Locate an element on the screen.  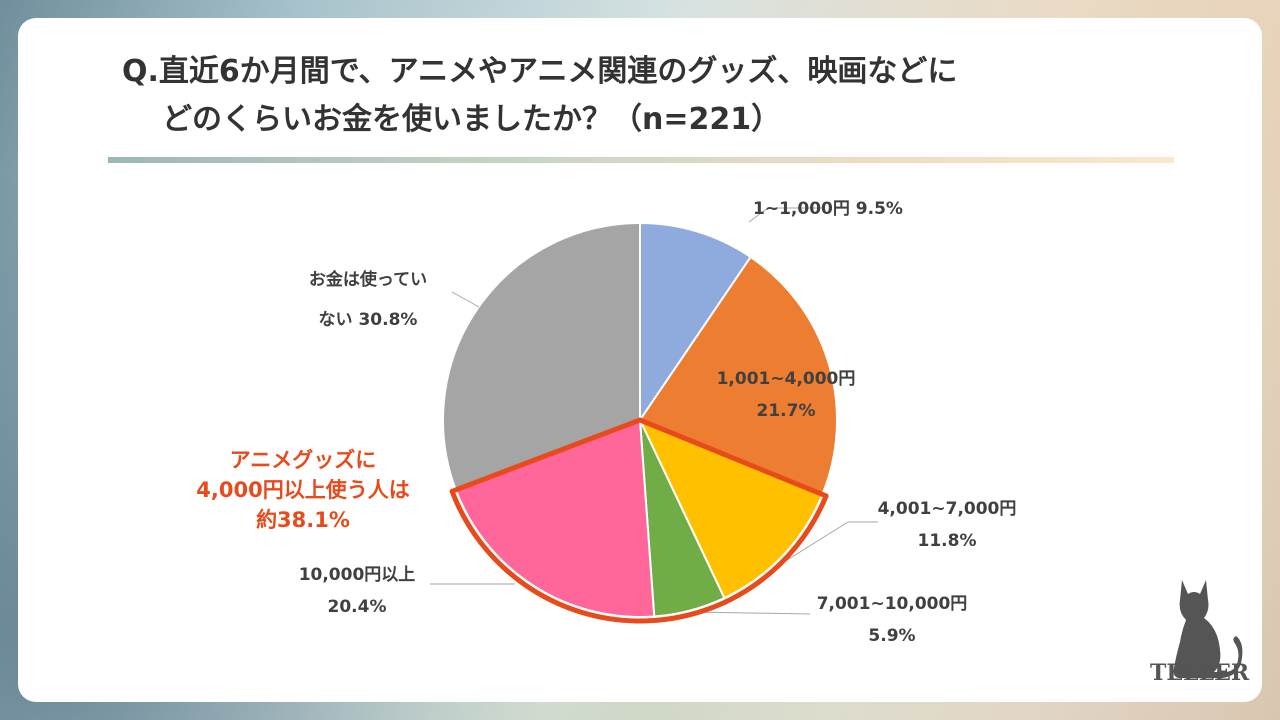
highlight-outline is located at coordinates (639, 520).